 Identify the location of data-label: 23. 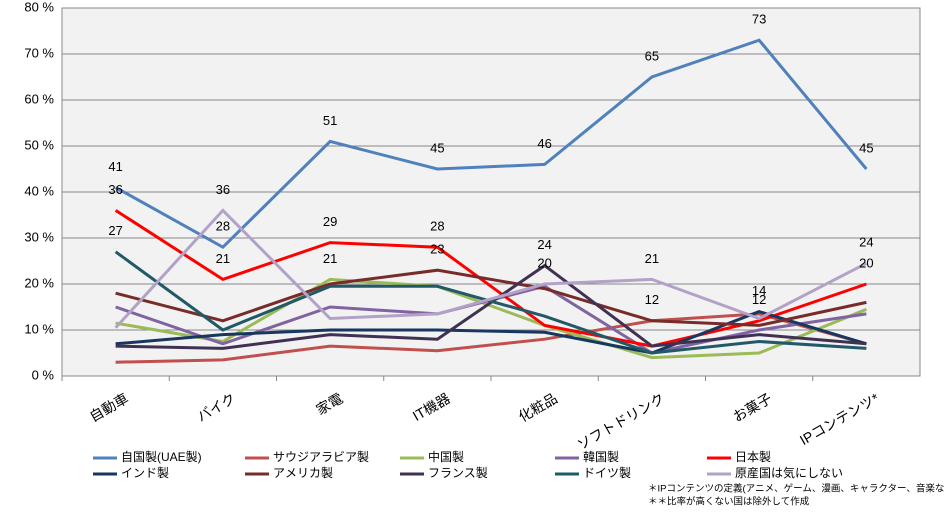
(437, 249).